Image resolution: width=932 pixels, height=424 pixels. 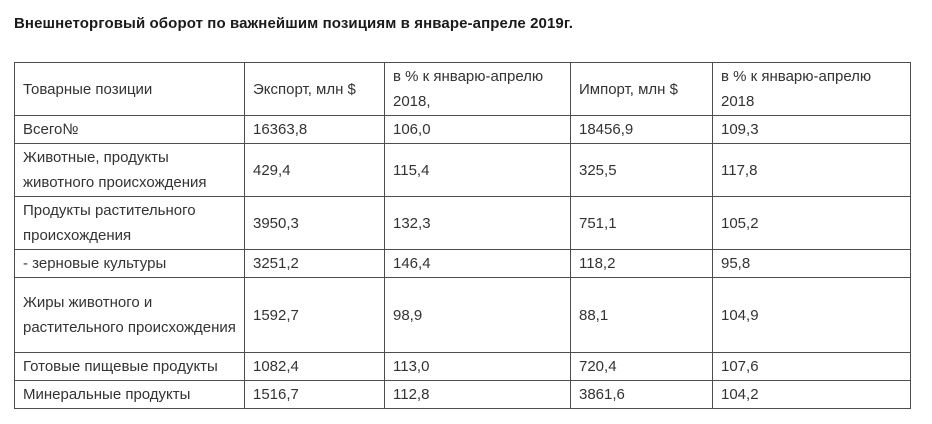 I want to click on table-cell: 115,4, so click(x=477, y=170).